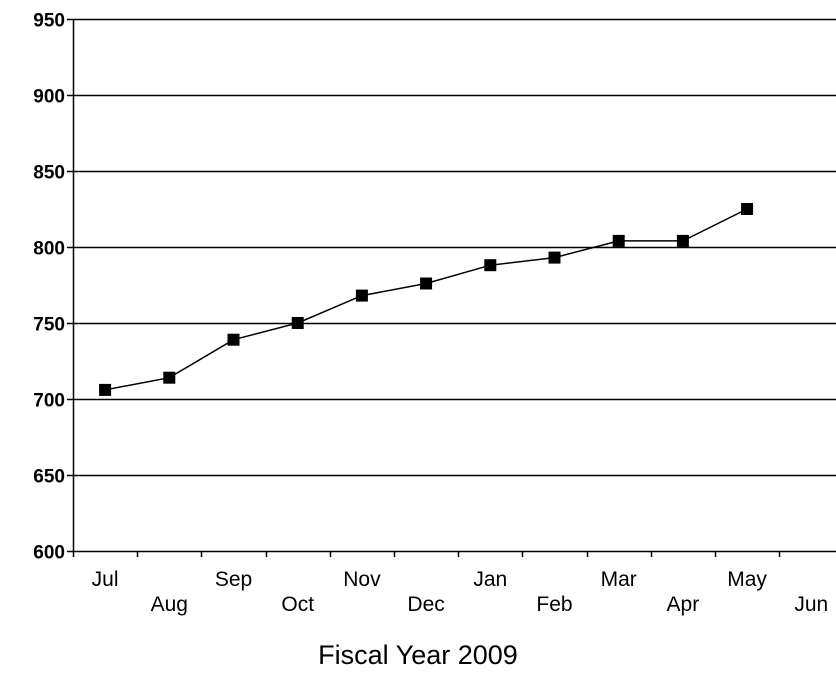 The width and height of the screenshot is (836, 675). What do you see at coordinates (49, 249) in the screenshot?
I see `y-tick-label: 800` at bounding box center [49, 249].